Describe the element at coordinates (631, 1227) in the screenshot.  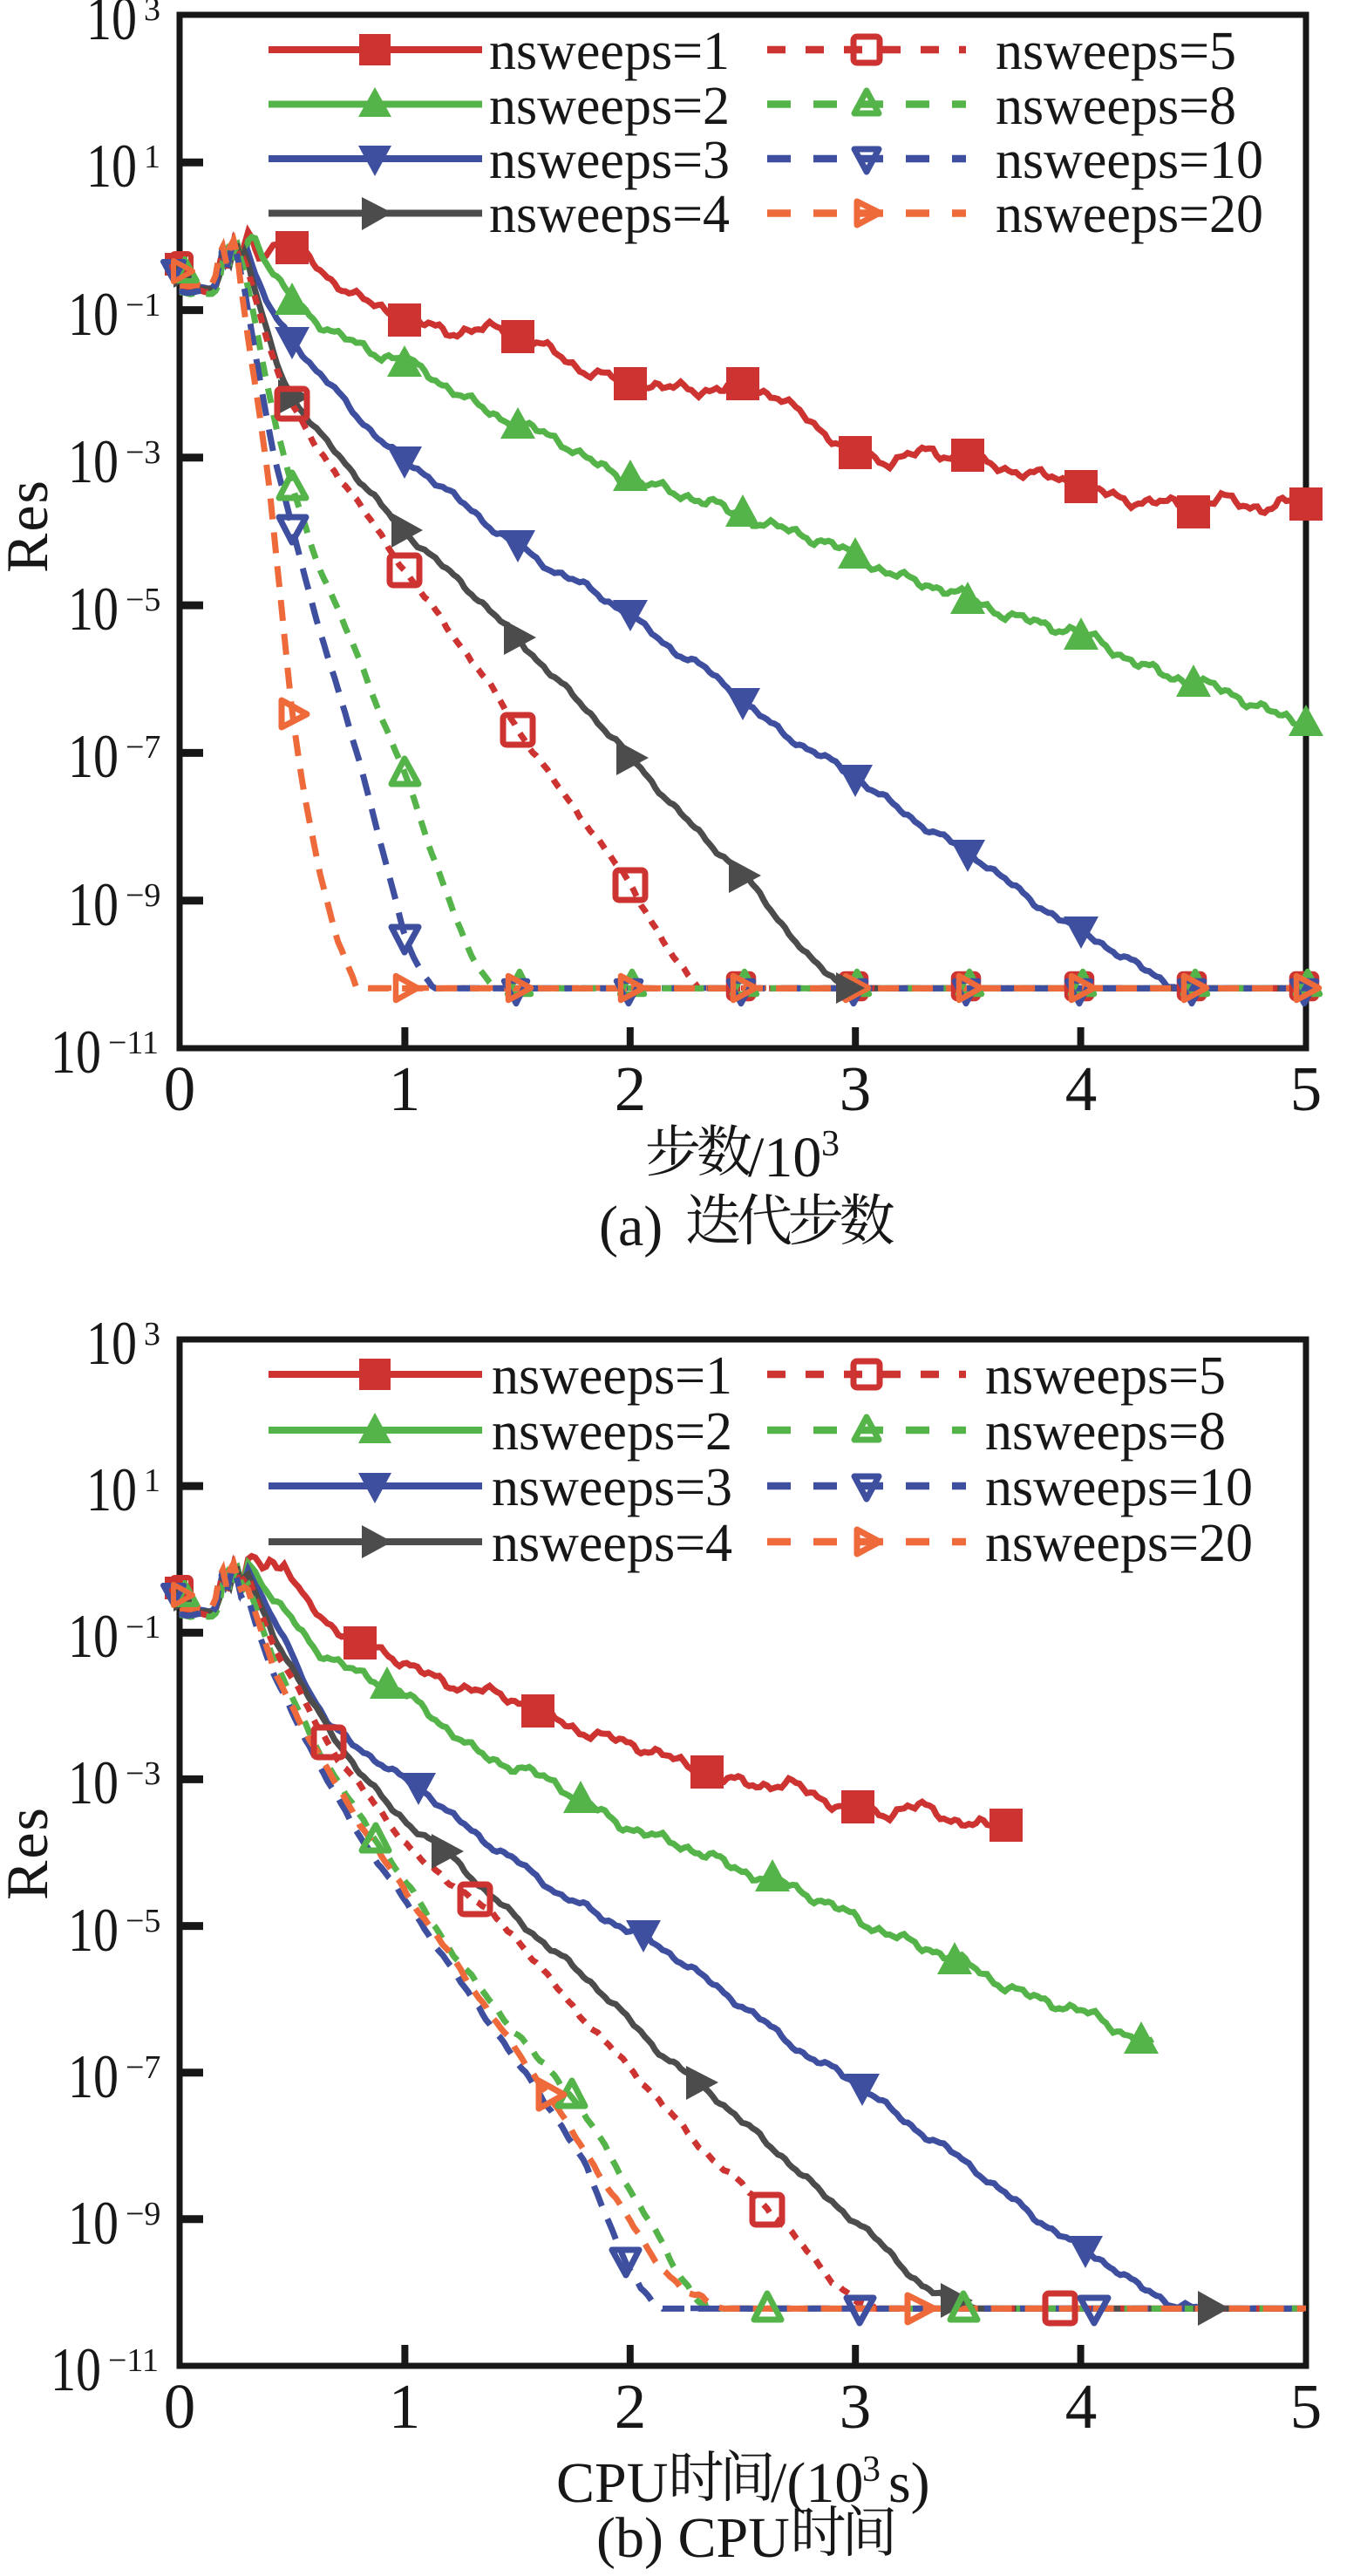
I see `svg-text: (a)` at that location.